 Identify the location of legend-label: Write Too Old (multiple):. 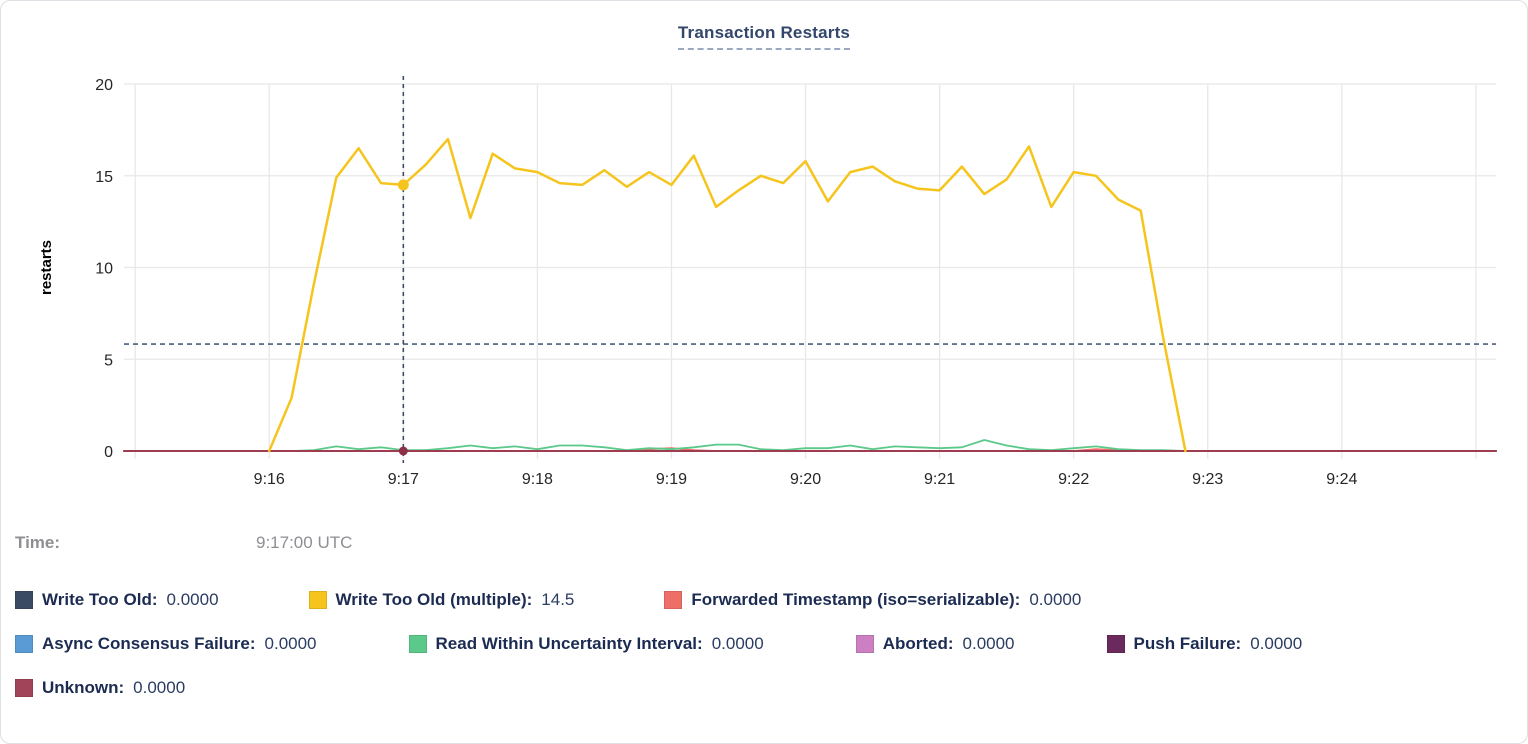
(434, 599).